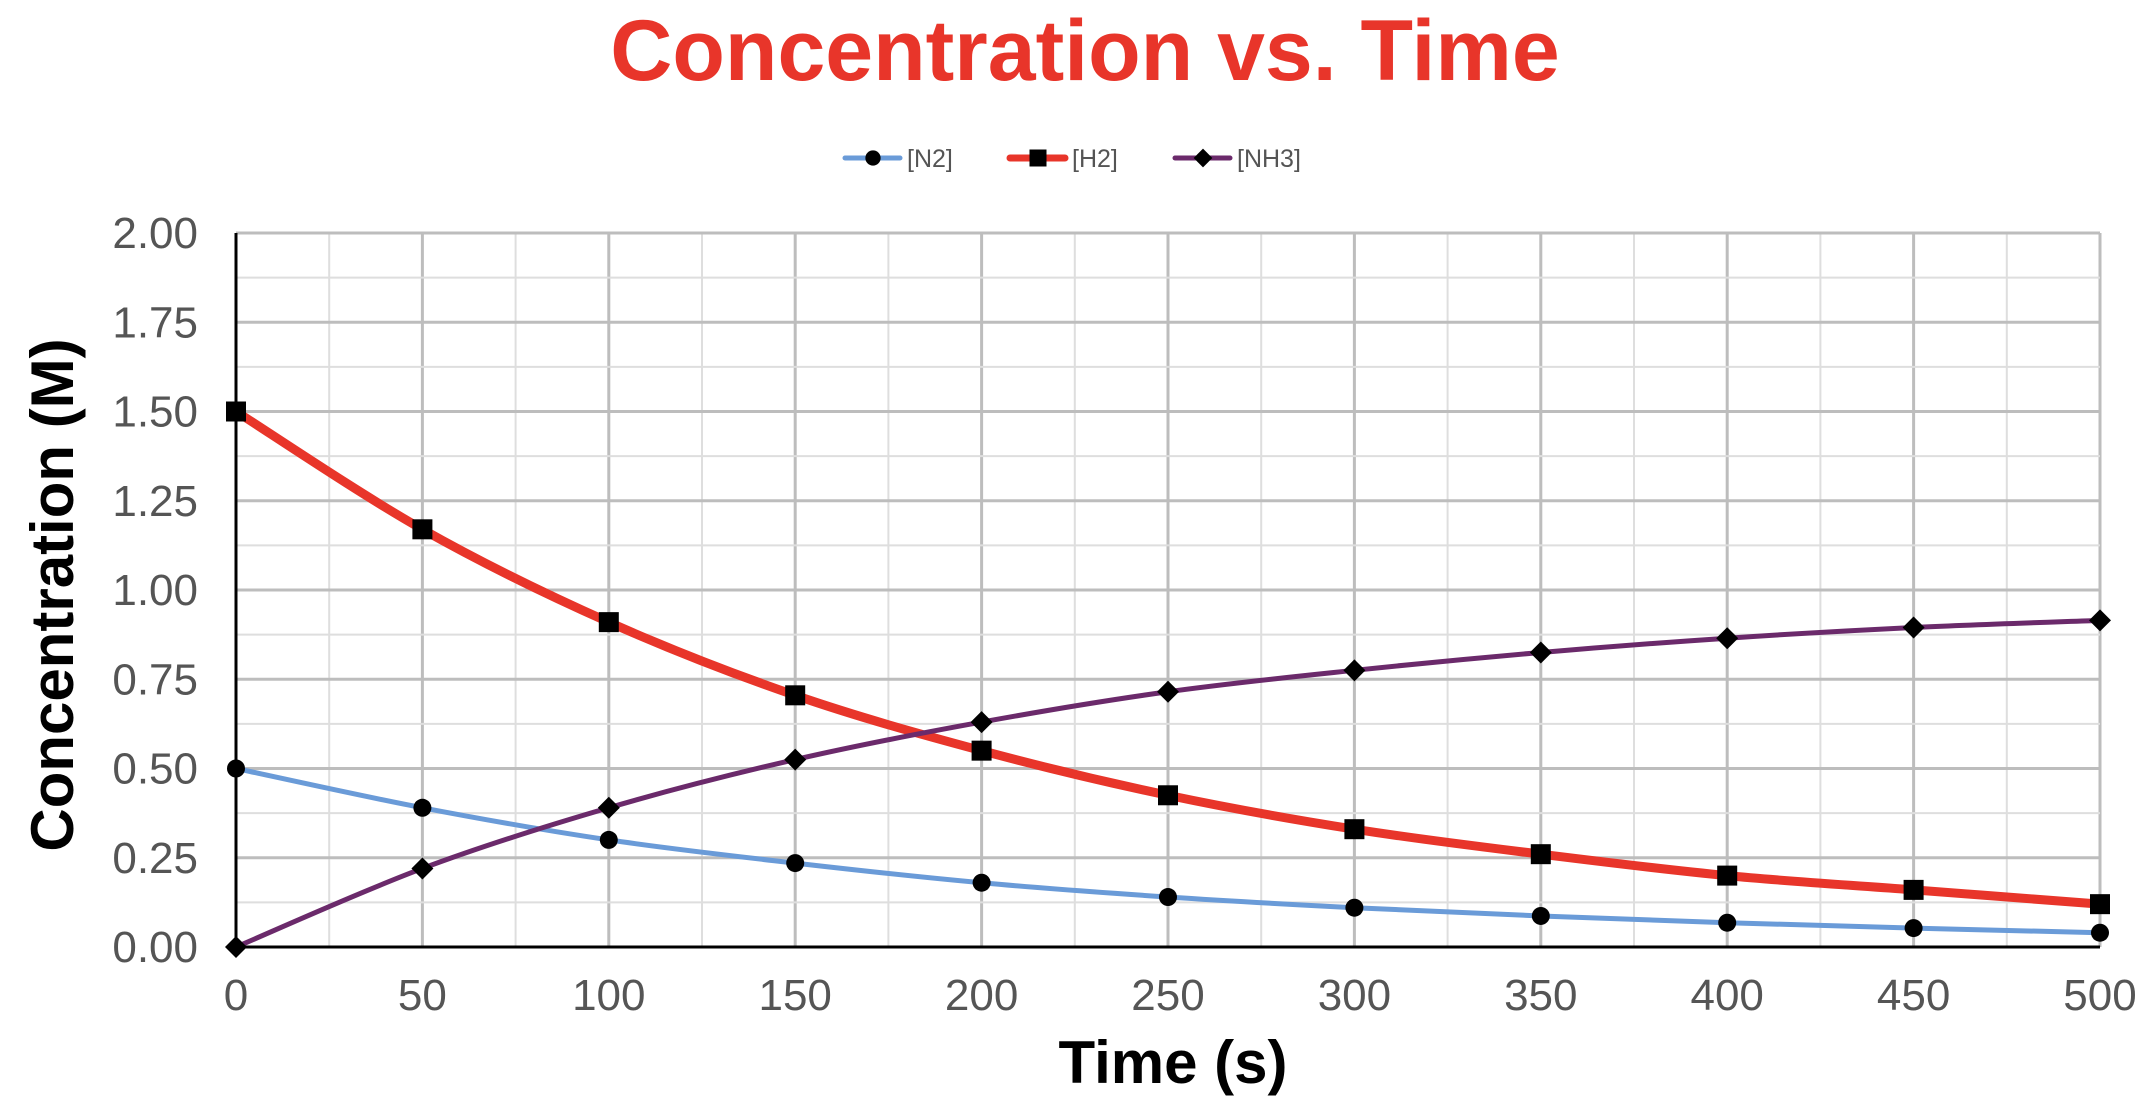 This screenshot has width=2156, height=1116. I want to click on legend-marker-n2, so click(873, 158).